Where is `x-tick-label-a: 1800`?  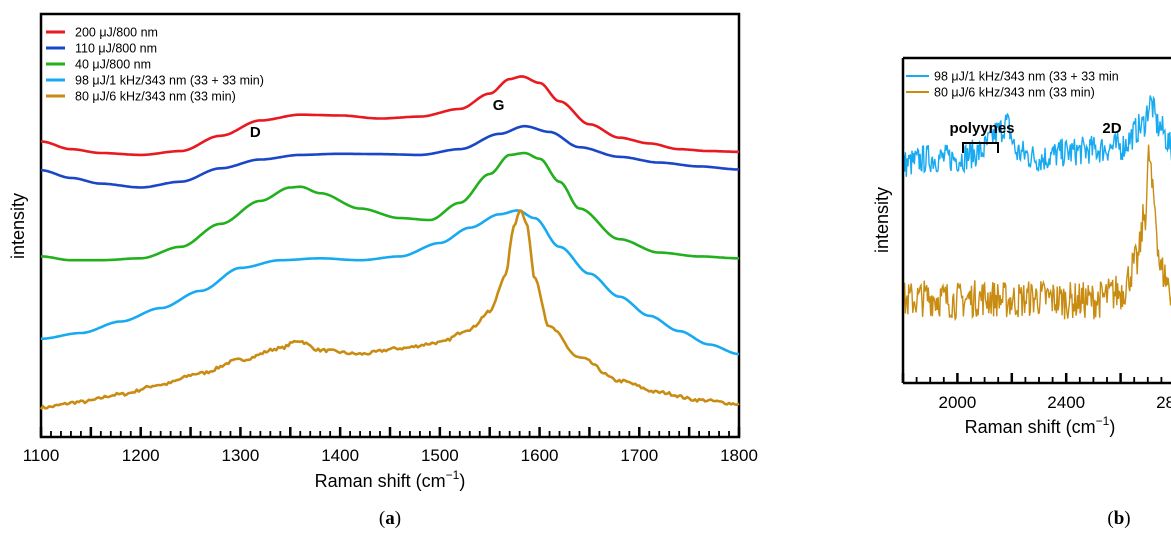 x-tick-label-a: 1800 is located at coordinates (739, 455).